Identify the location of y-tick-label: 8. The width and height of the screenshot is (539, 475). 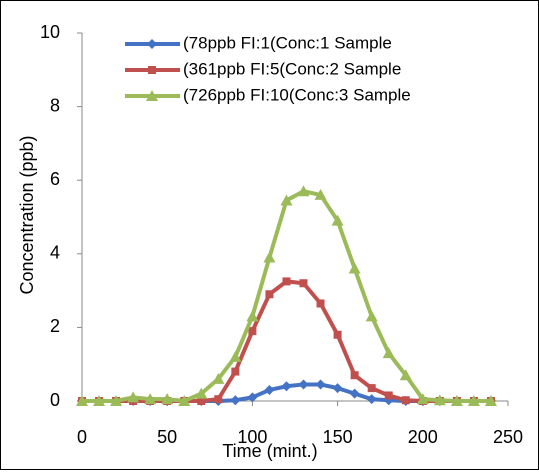
(55, 105).